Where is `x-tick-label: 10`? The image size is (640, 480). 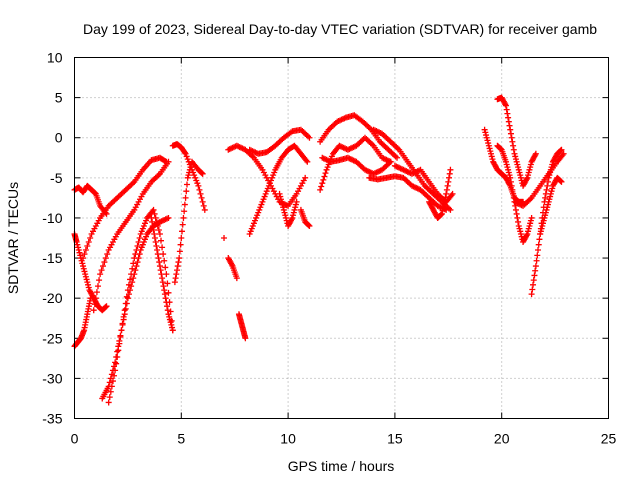
x-tick-label: 10 is located at coordinates (288, 439).